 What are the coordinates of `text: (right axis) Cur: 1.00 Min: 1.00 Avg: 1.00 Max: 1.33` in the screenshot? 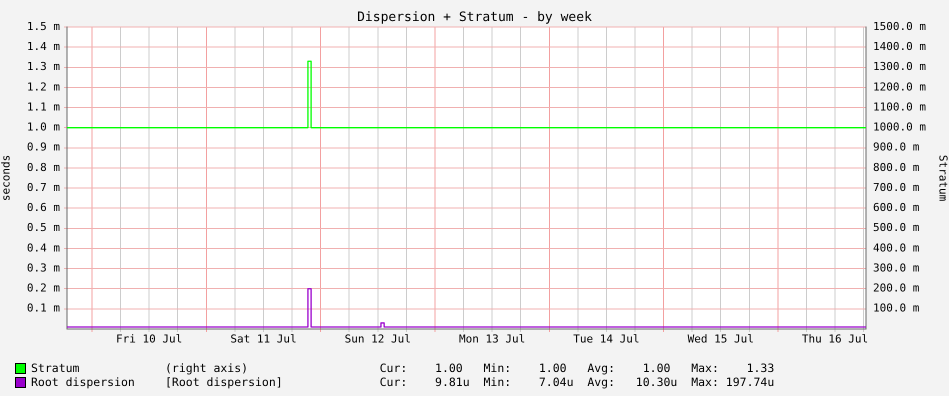 It's located at (469, 368).